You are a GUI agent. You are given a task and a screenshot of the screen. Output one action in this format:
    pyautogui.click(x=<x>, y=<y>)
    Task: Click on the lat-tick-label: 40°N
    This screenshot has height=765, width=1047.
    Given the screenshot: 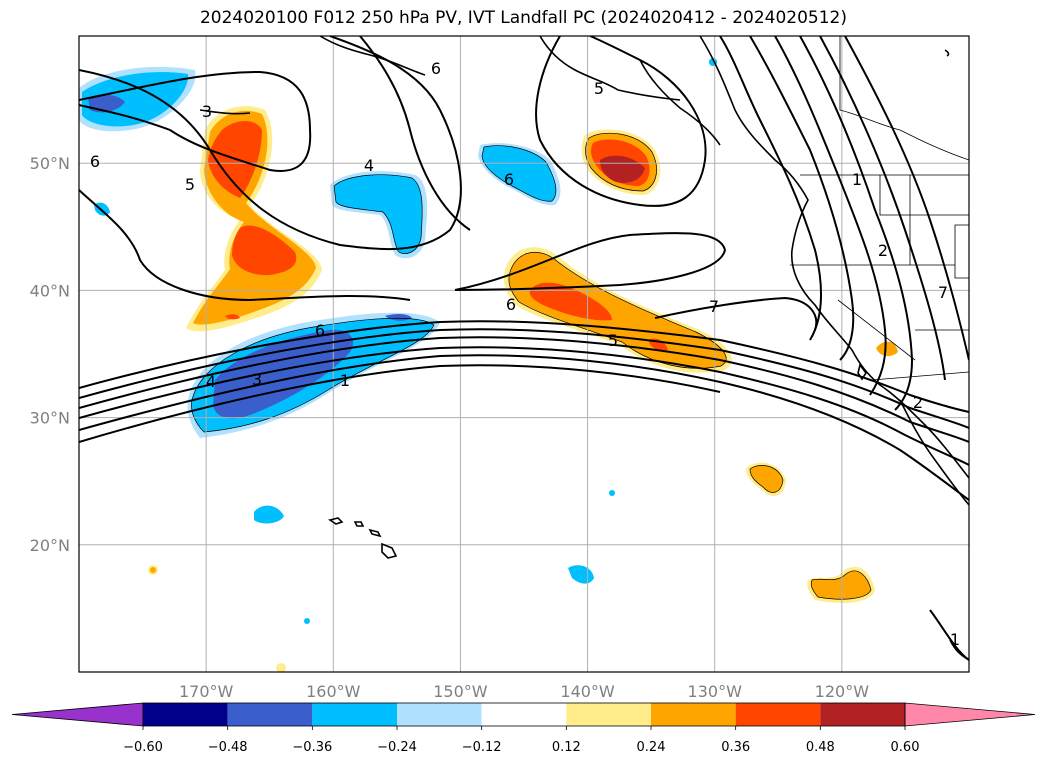 What is the action you would take?
    pyautogui.click(x=50, y=290)
    